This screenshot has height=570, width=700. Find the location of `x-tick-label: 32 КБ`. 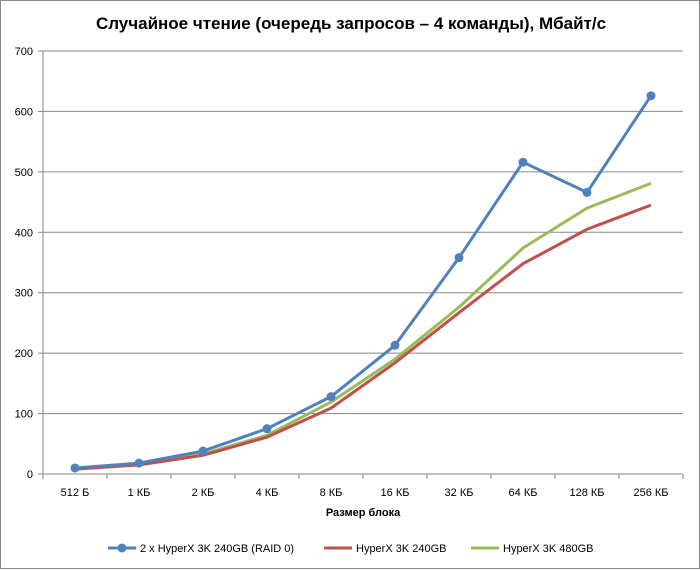

x-tick-label: 32 КБ is located at coordinates (459, 493).